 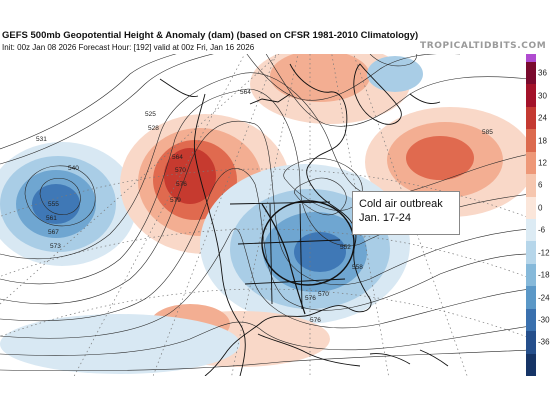 What do you see at coordinates (544, 275) in the screenshot?
I see `colorbar-tick-label: -18` at bounding box center [544, 275].